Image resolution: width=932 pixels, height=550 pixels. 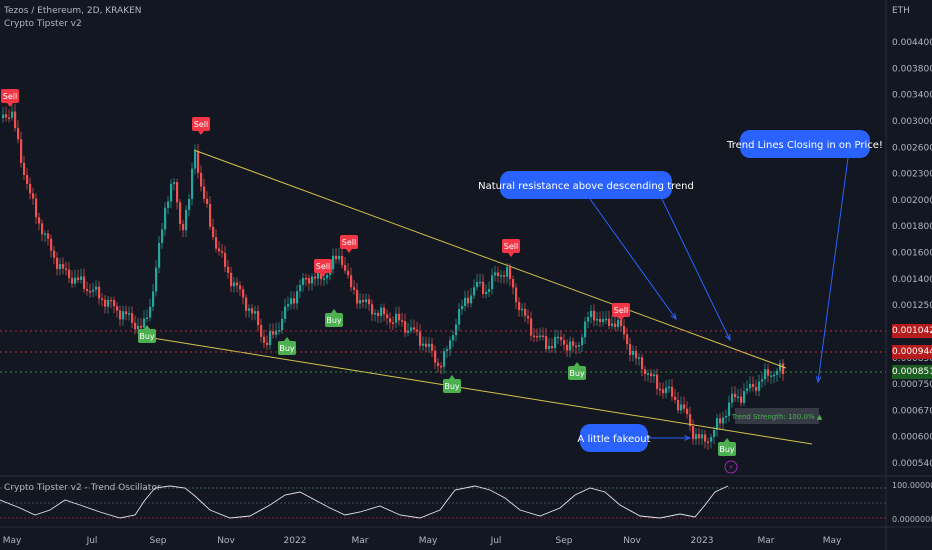 I want to click on y-tick-label: 0.0005400, so click(x=912, y=464).